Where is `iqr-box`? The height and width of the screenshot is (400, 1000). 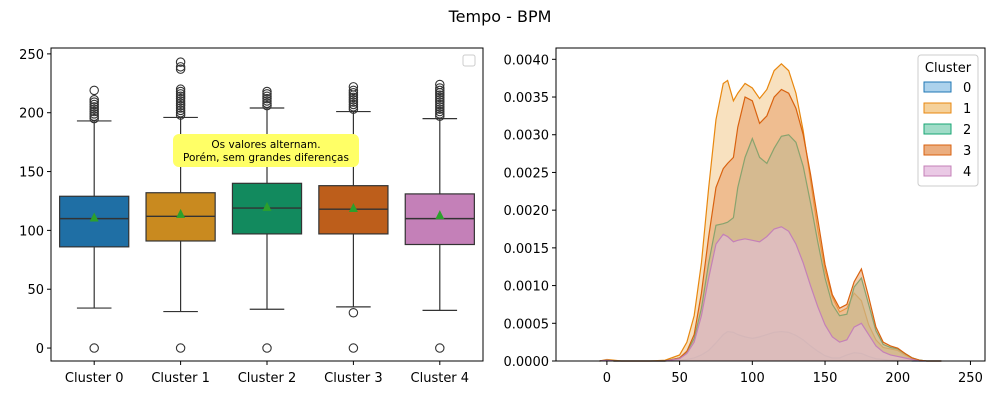 iqr-box is located at coordinates (94, 221).